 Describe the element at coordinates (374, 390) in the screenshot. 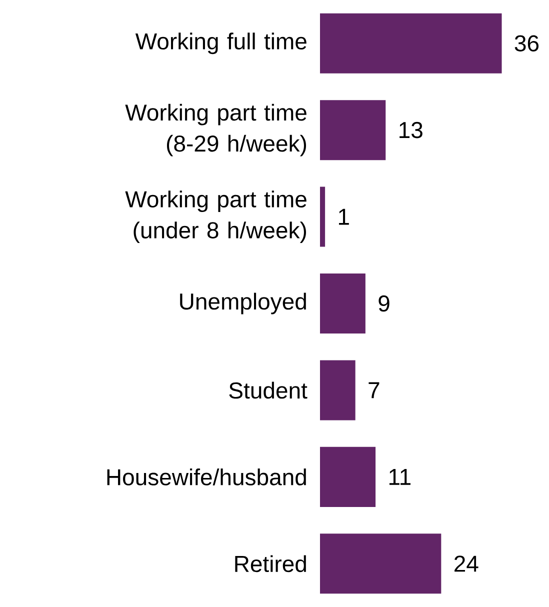

I see `data-label: 7` at that location.